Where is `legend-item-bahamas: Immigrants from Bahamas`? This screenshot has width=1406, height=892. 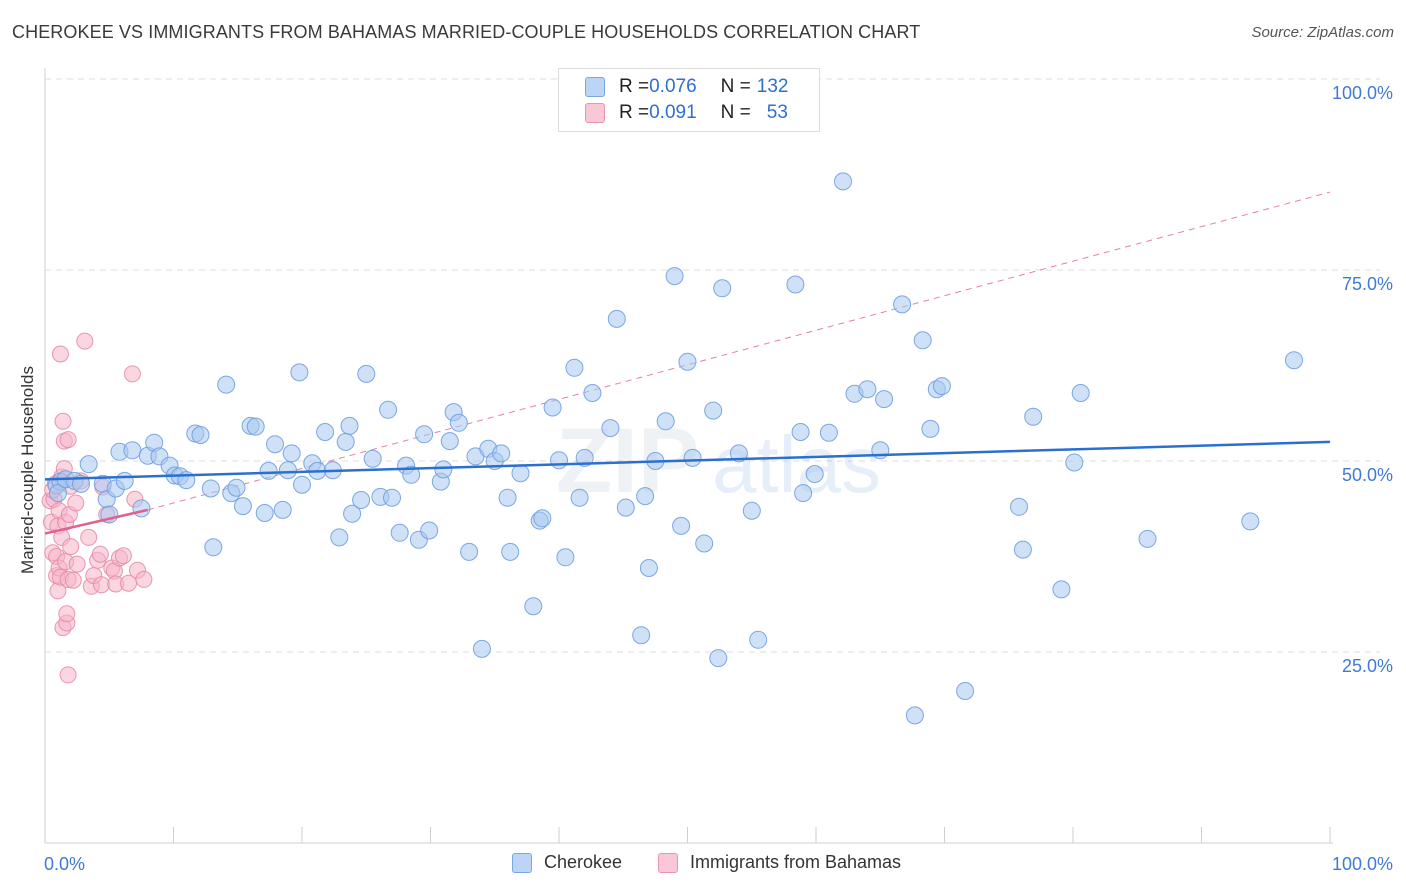
legend-item-bahamas: Immigrants from Bahamas is located at coordinates (779, 862).